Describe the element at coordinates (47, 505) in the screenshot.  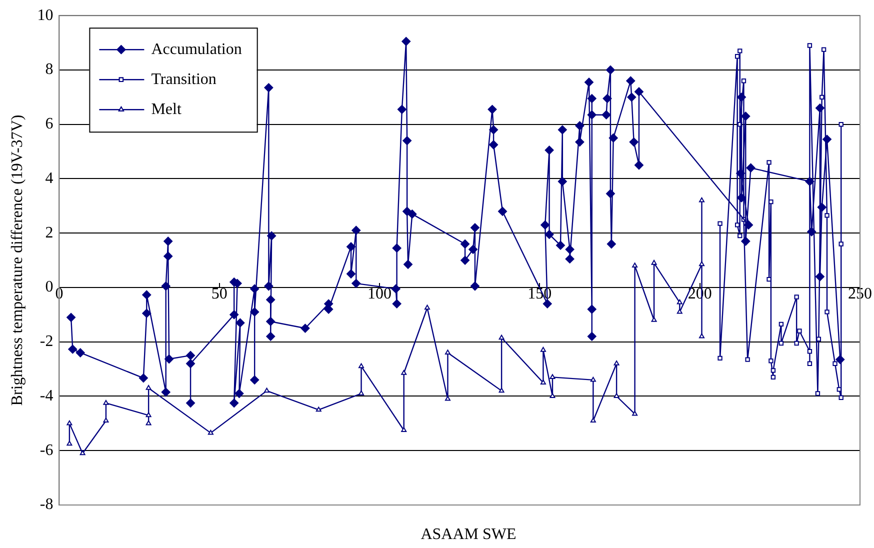
I see `y-tick-label: -8` at that location.